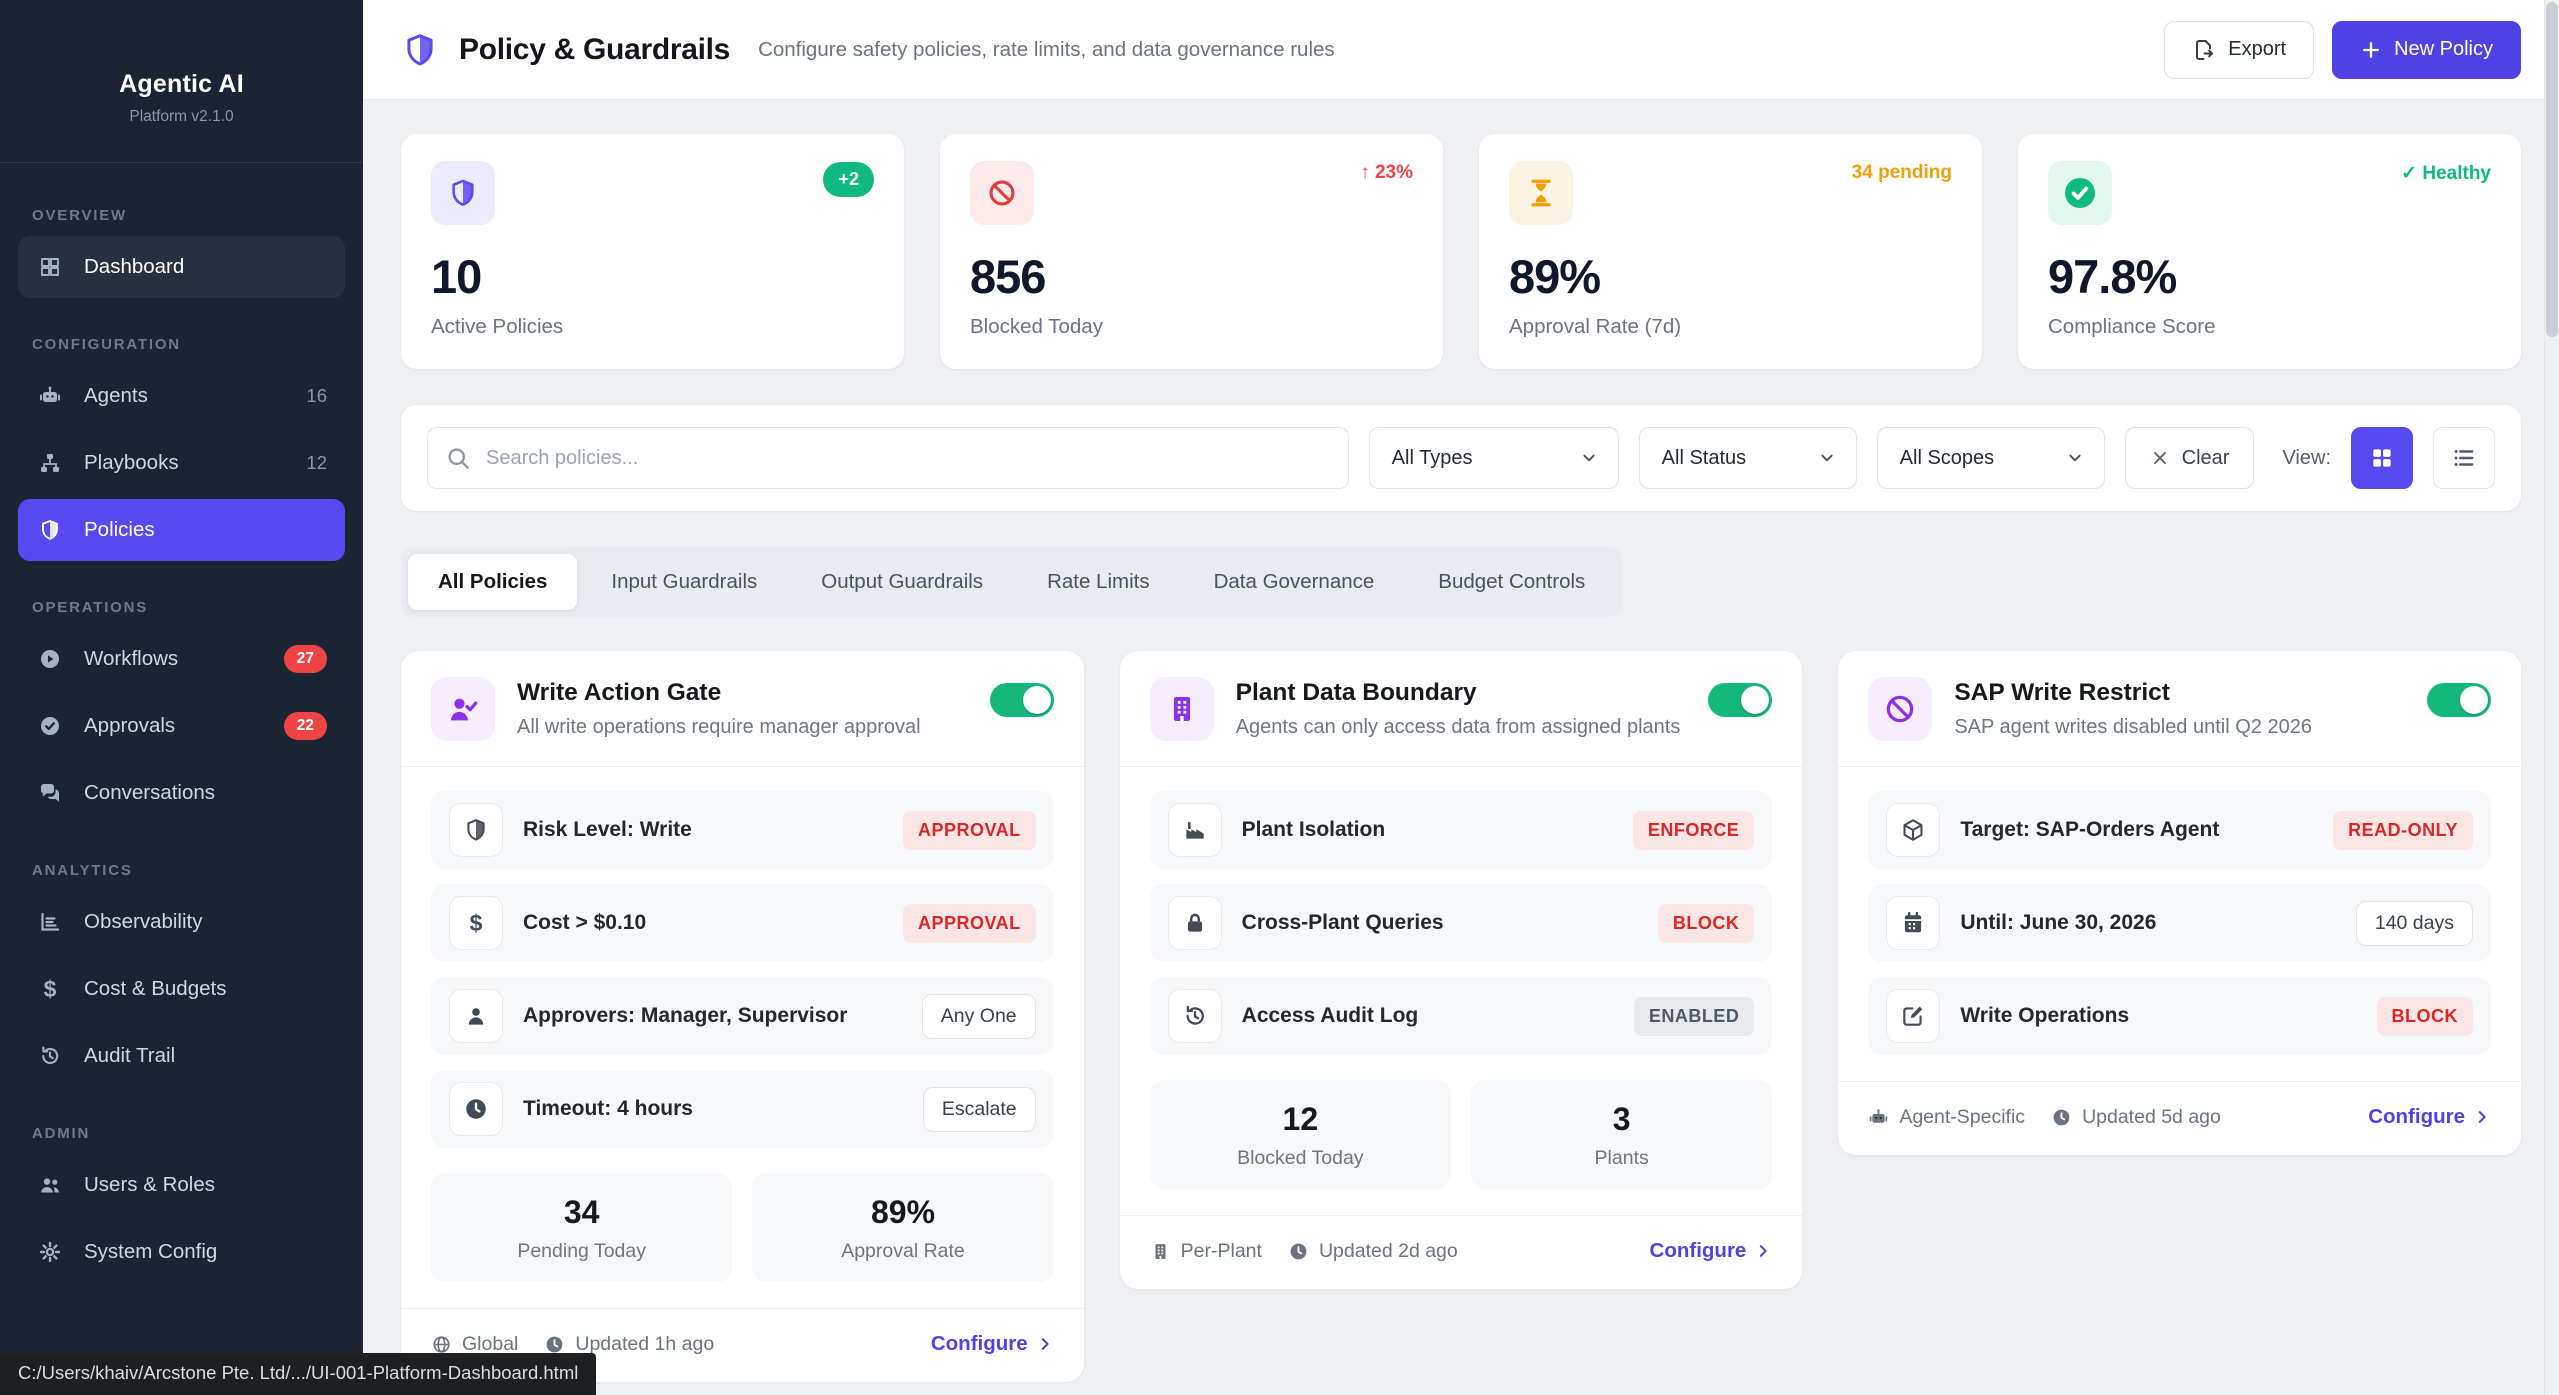 This screenshot has width=2559, height=1395. What do you see at coordinates (2189, 458) in the screenshot?
I see `clear-filters-button: Clear` at bounding box center [2189, 458].